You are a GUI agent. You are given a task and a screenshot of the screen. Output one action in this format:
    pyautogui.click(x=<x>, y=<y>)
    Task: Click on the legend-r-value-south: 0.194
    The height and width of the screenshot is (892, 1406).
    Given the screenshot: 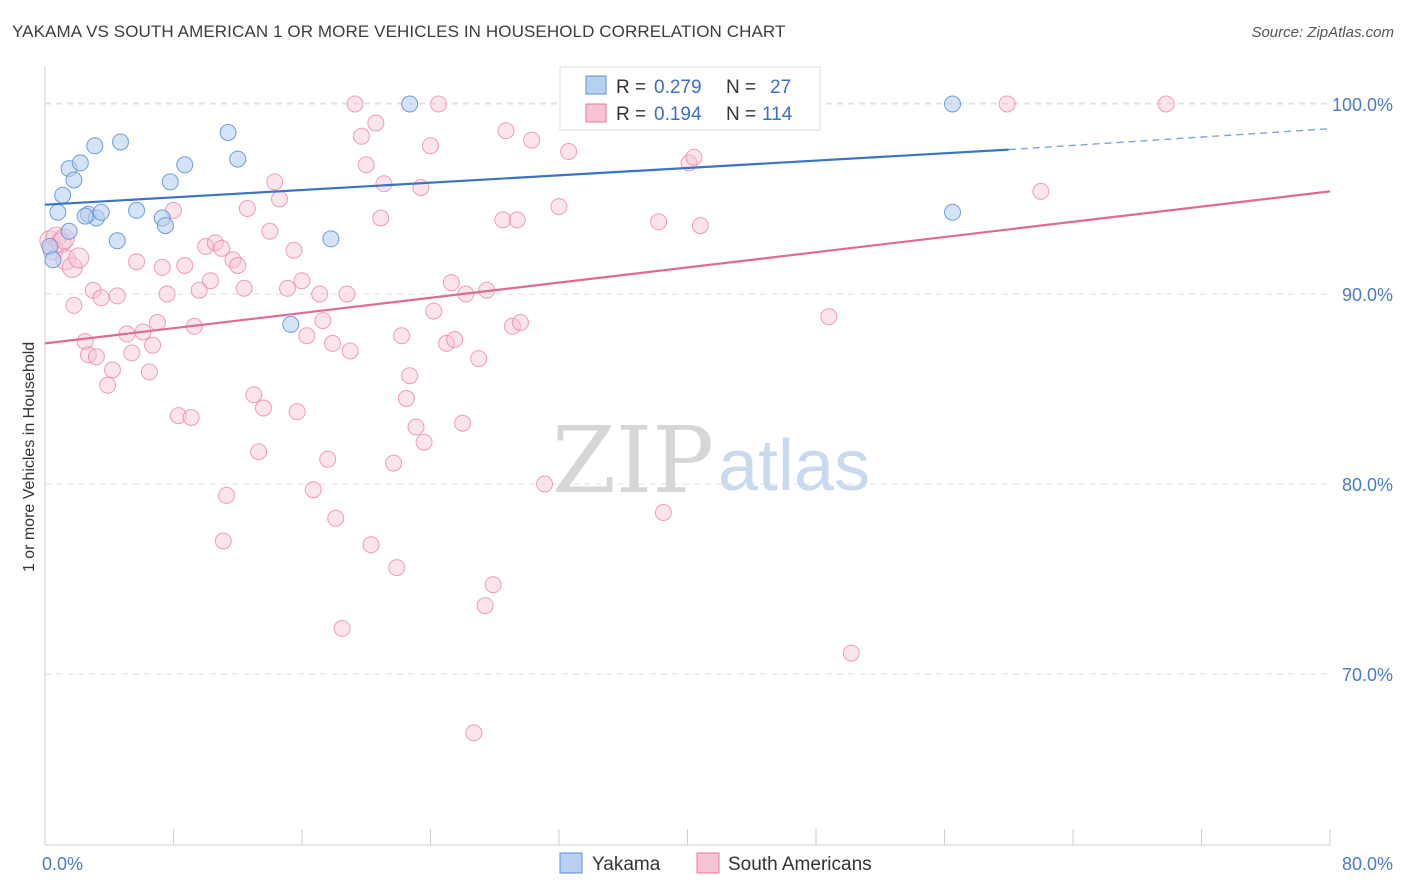 What is the action you would take?
    pyautogui.click(x=678, y=114)
    